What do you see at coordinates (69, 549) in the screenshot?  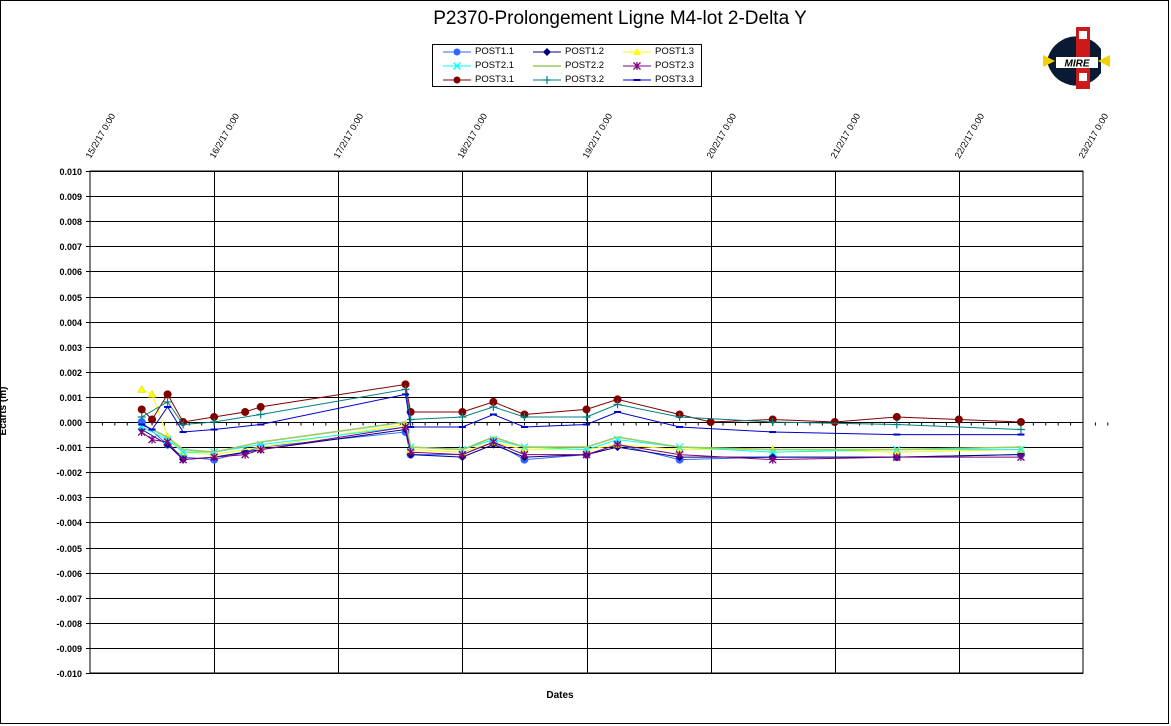 I see `y-tick-label: -0.005` at bounding box center [69, 549].